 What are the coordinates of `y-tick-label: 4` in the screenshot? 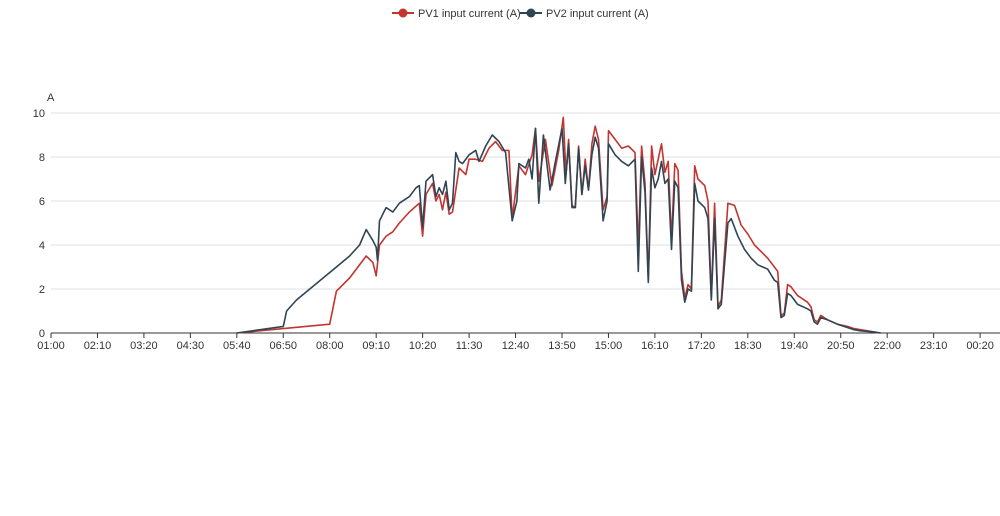 It's located at (42, 246).